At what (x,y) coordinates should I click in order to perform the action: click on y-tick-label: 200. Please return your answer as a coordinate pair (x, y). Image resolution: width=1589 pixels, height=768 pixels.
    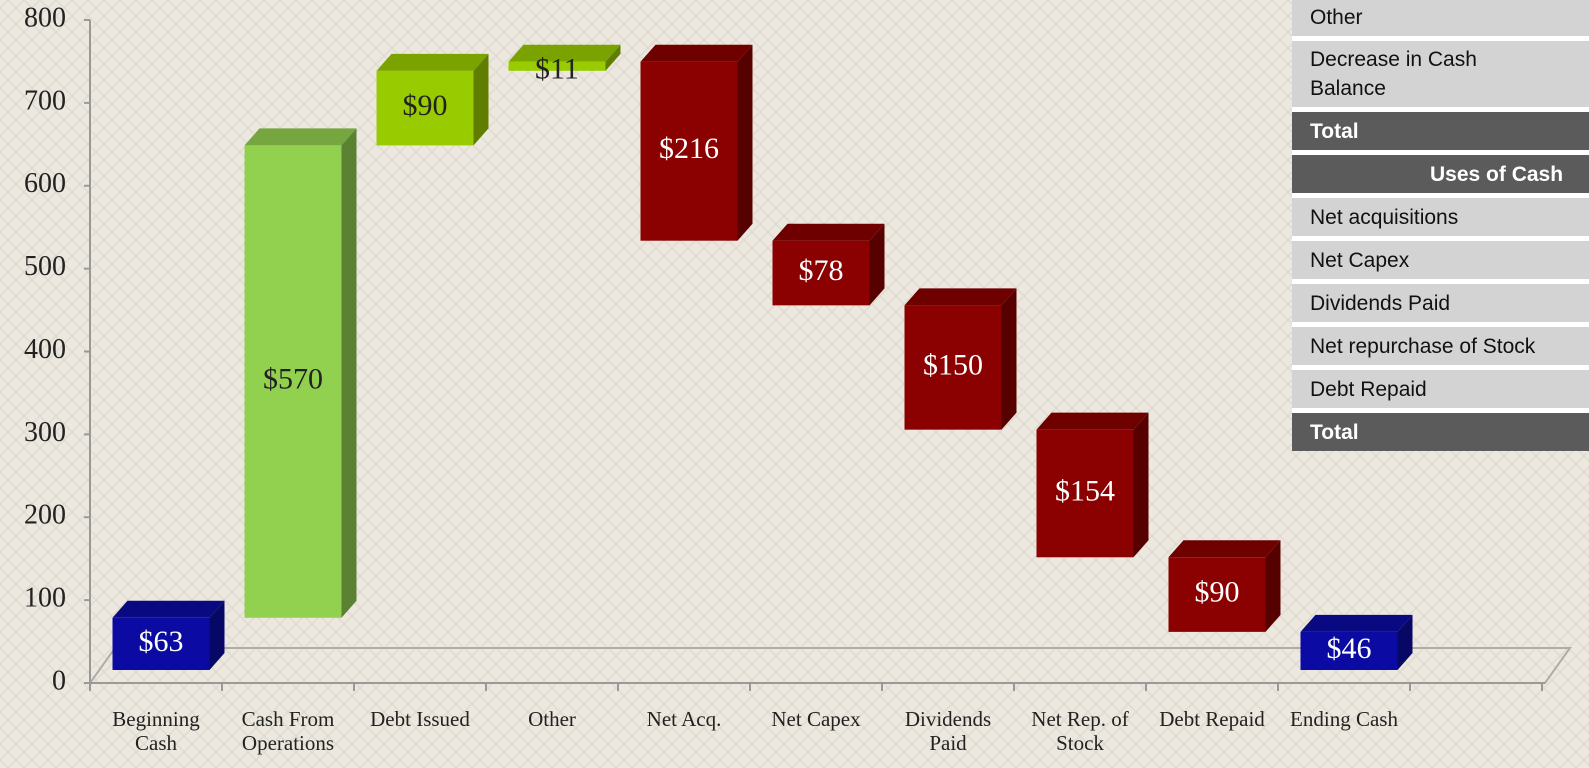
    Looking at the image, I should click on (45, 515).